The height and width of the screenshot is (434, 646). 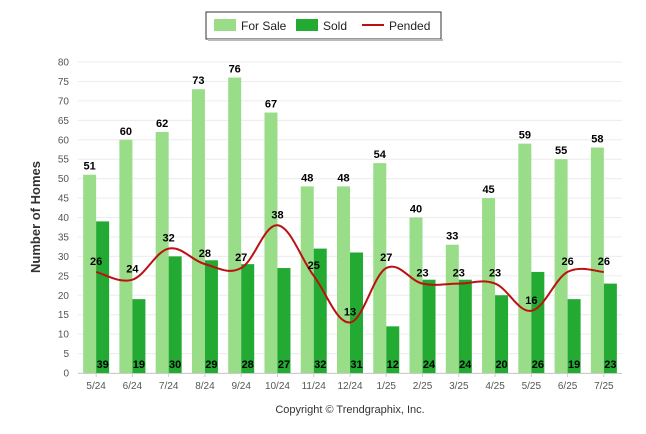 I want to click on data-label-for-sale: 54, so click(x=380, y=155).